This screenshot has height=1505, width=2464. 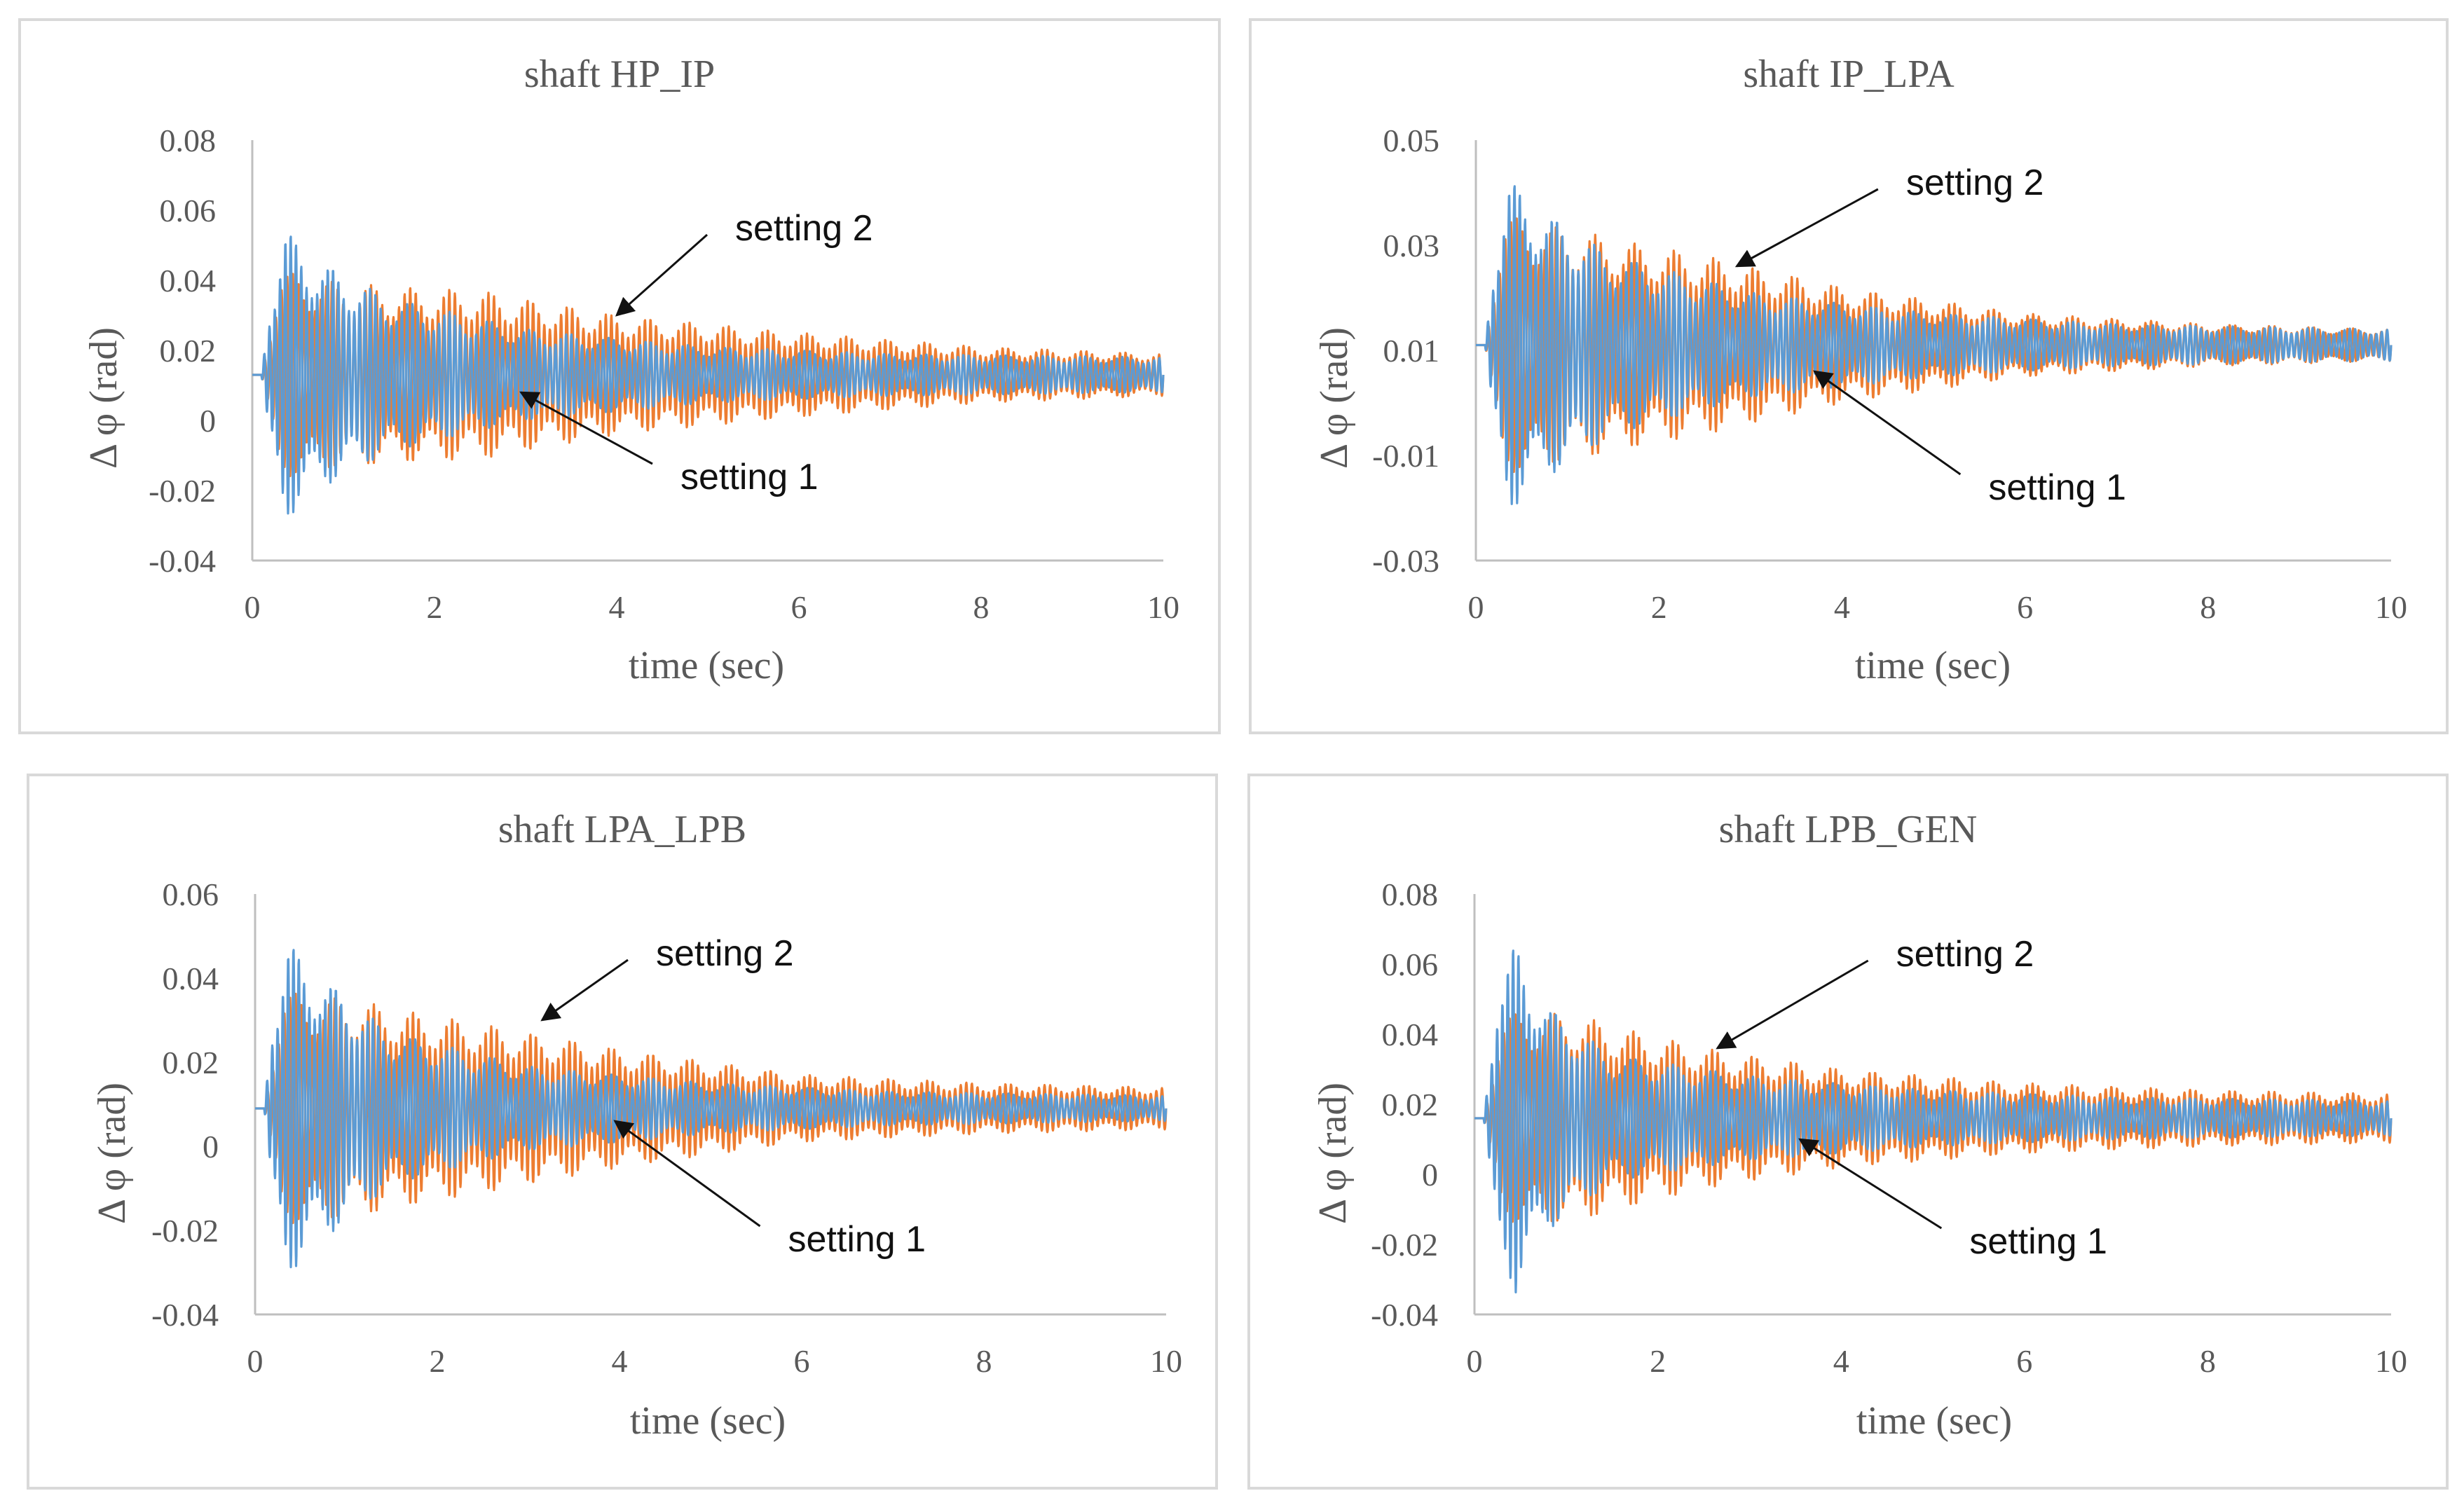 I want to click on chart-title: shaft HP_IP, so click(x=620, y=74).